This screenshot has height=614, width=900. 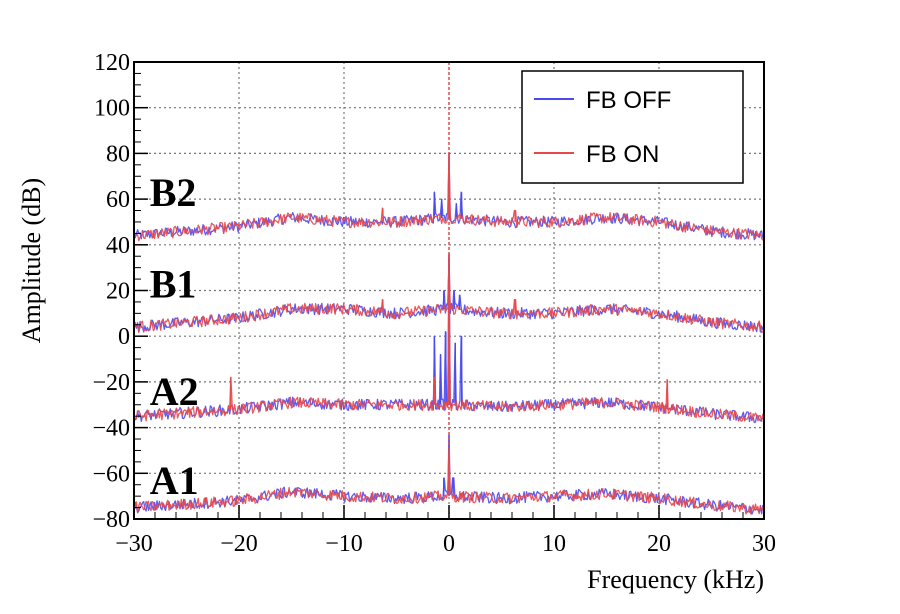 What do you see at coordinates (554, 544) in the screenshot?
I see `x-tick-label: 10` at bounding box center [554, 544].